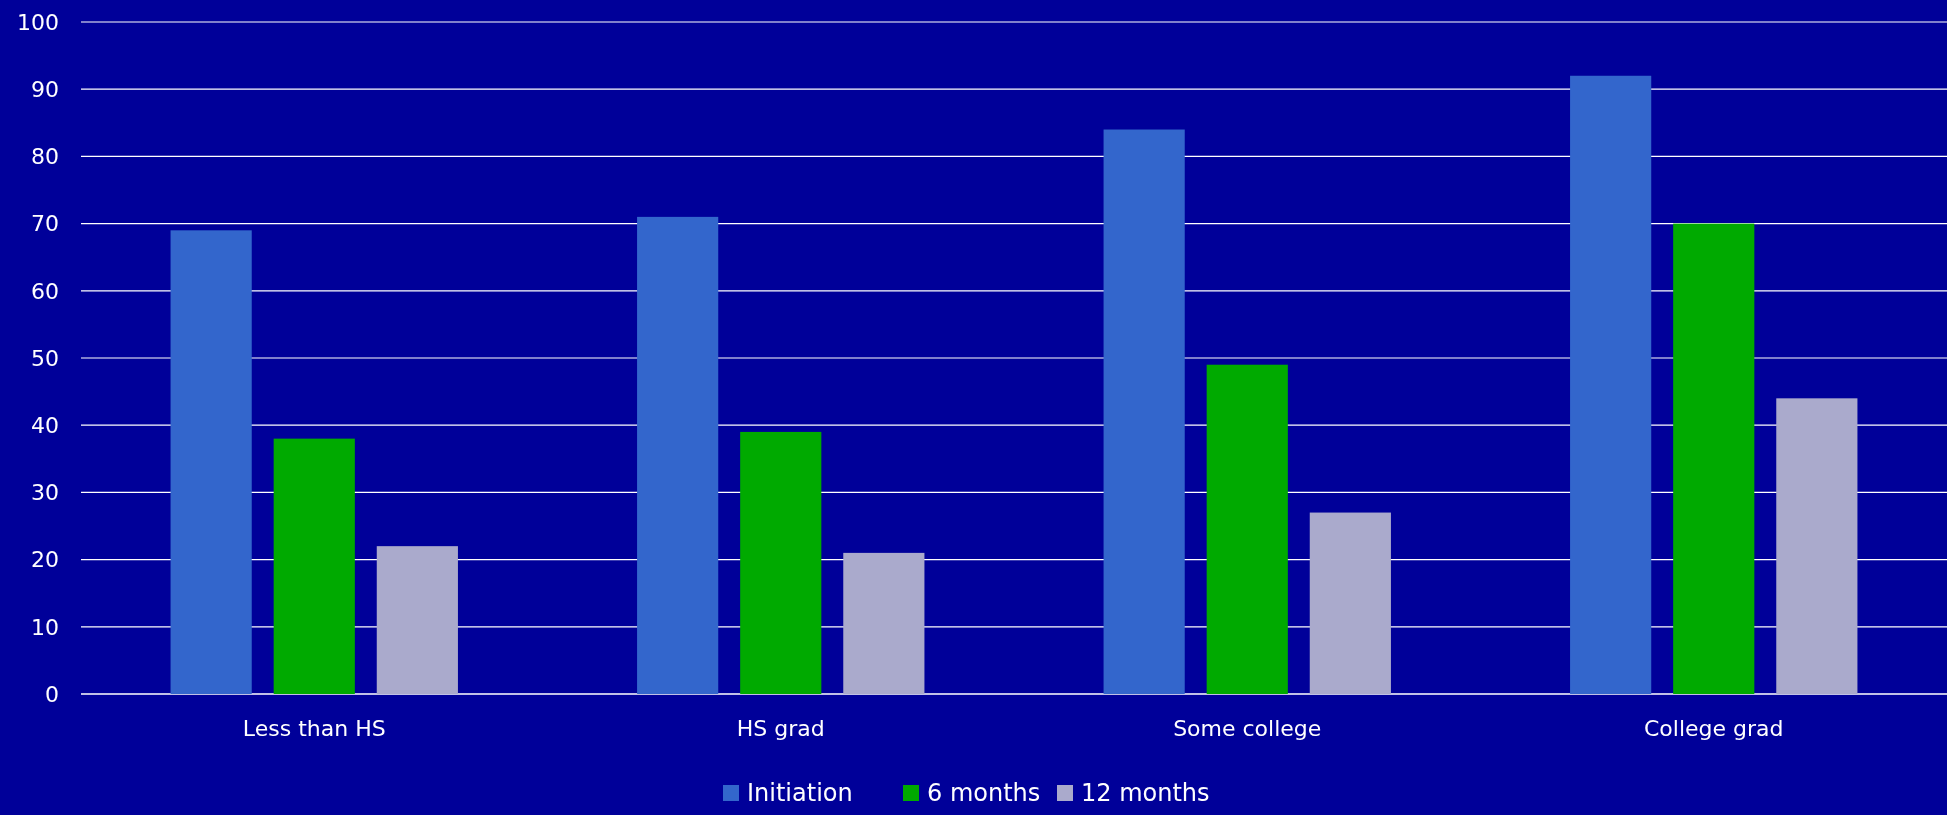  I want to click on y-tick-label: 0, so click(52, 694).